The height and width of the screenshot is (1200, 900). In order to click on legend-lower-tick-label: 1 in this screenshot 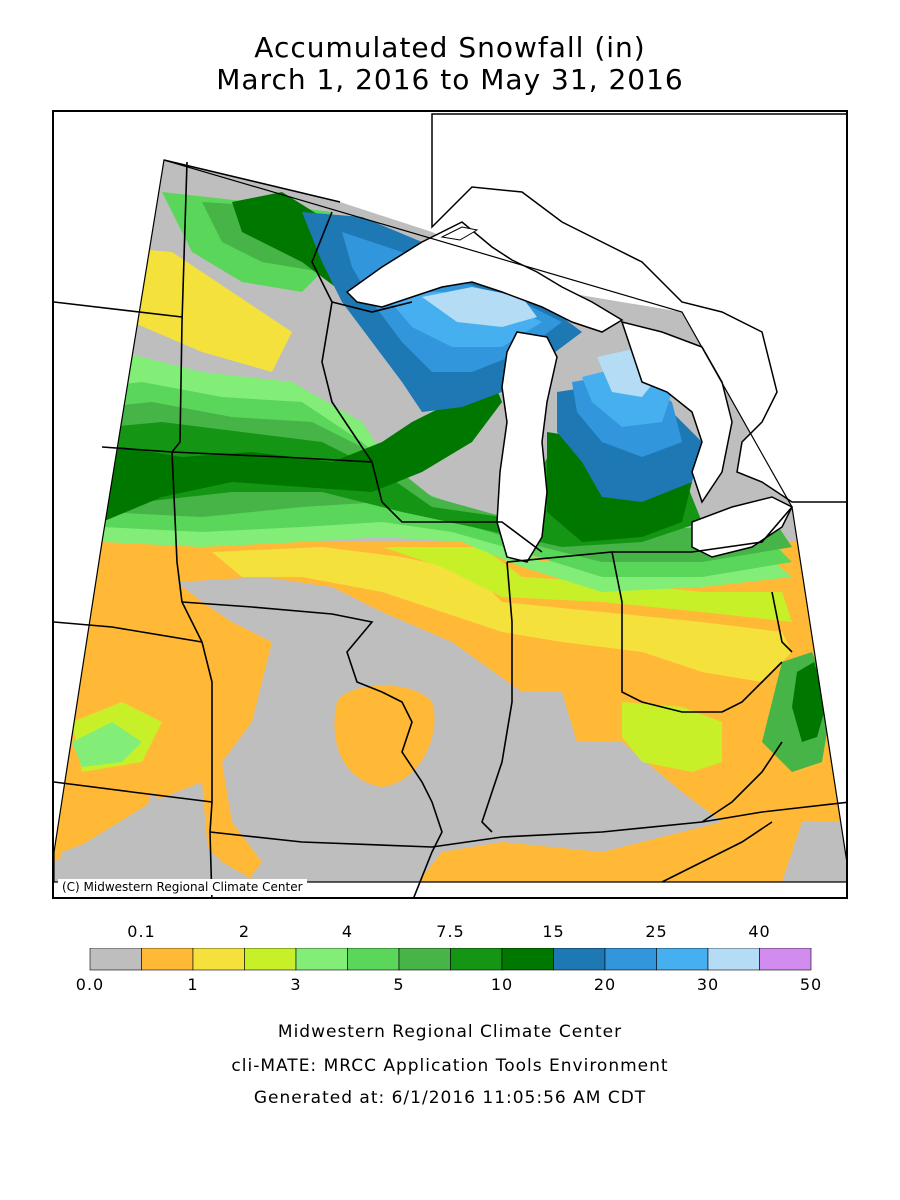, I will do `click(193, 984)`.